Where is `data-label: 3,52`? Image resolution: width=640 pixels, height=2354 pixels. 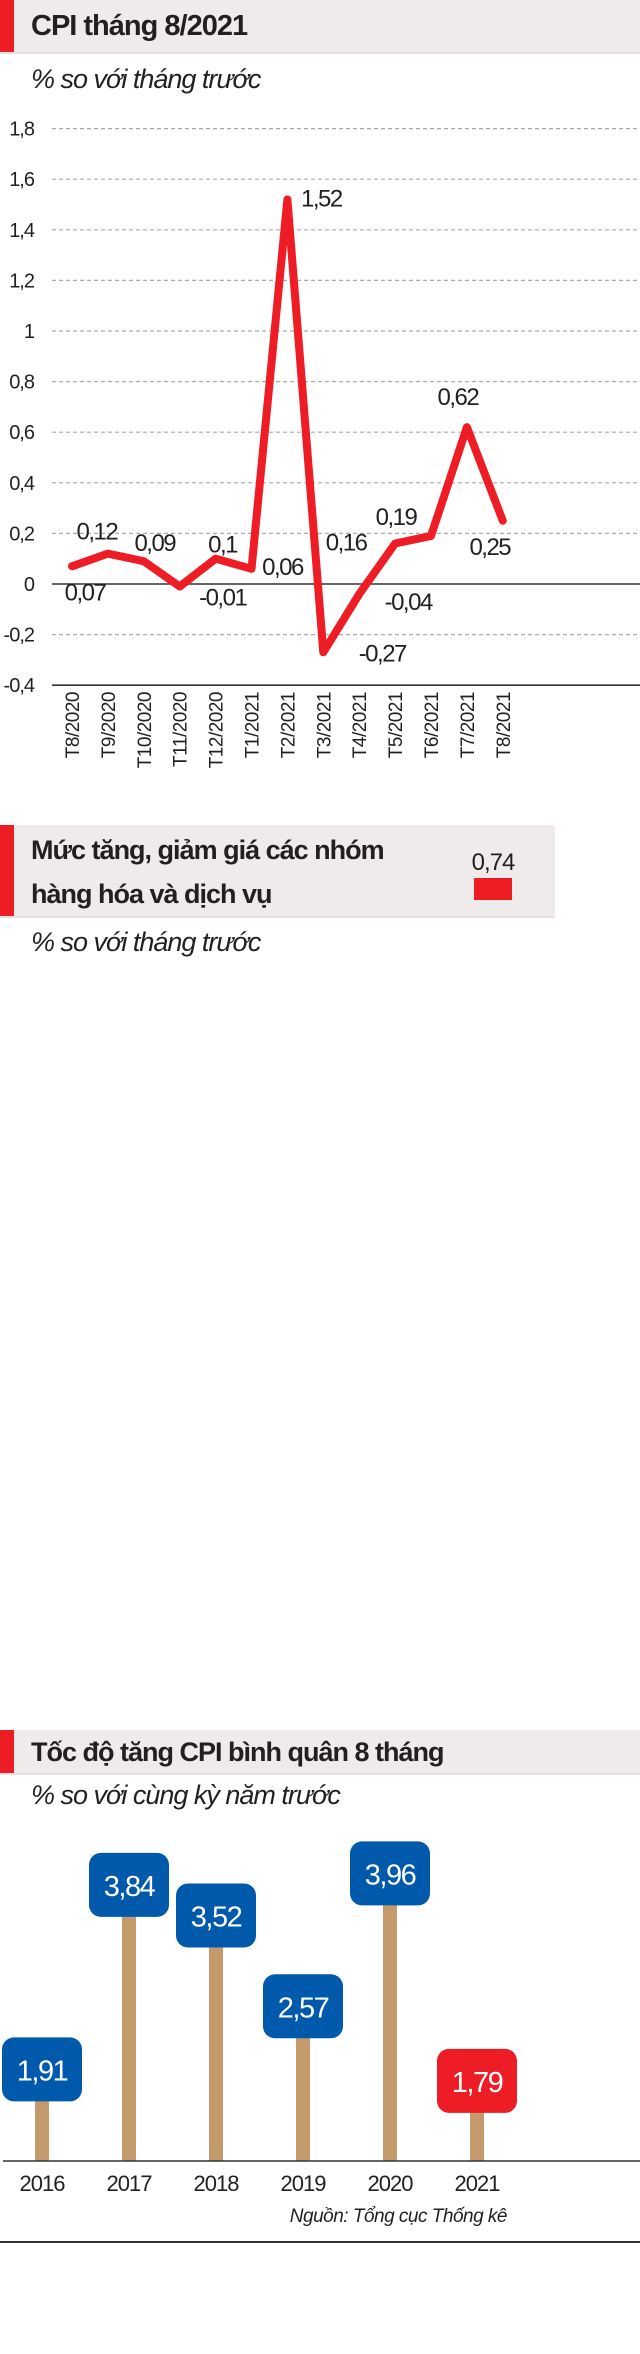 data-label: 3,52 is located at coordinates (216, 1917).